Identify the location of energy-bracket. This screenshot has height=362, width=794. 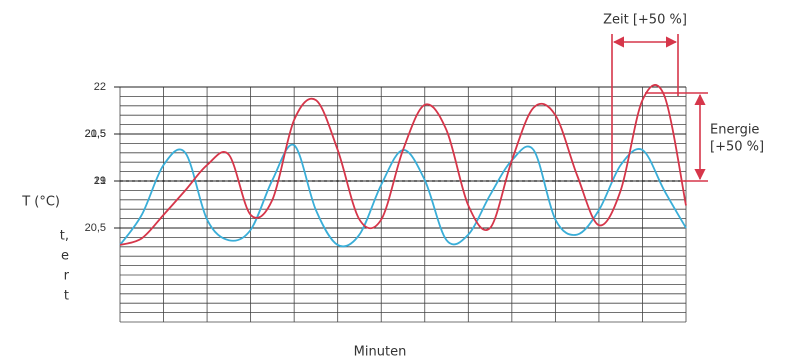
(676, 137).